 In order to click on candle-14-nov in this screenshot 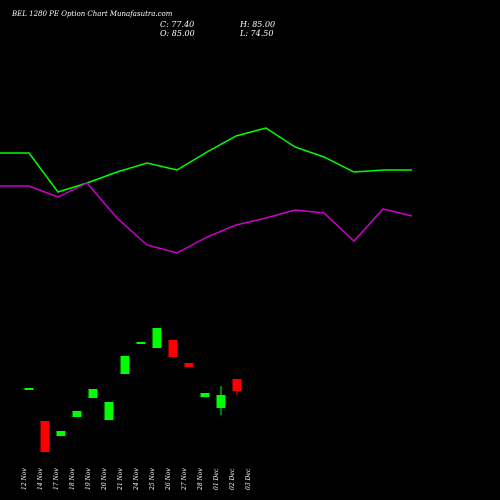, I will do `click(45, 436)`.